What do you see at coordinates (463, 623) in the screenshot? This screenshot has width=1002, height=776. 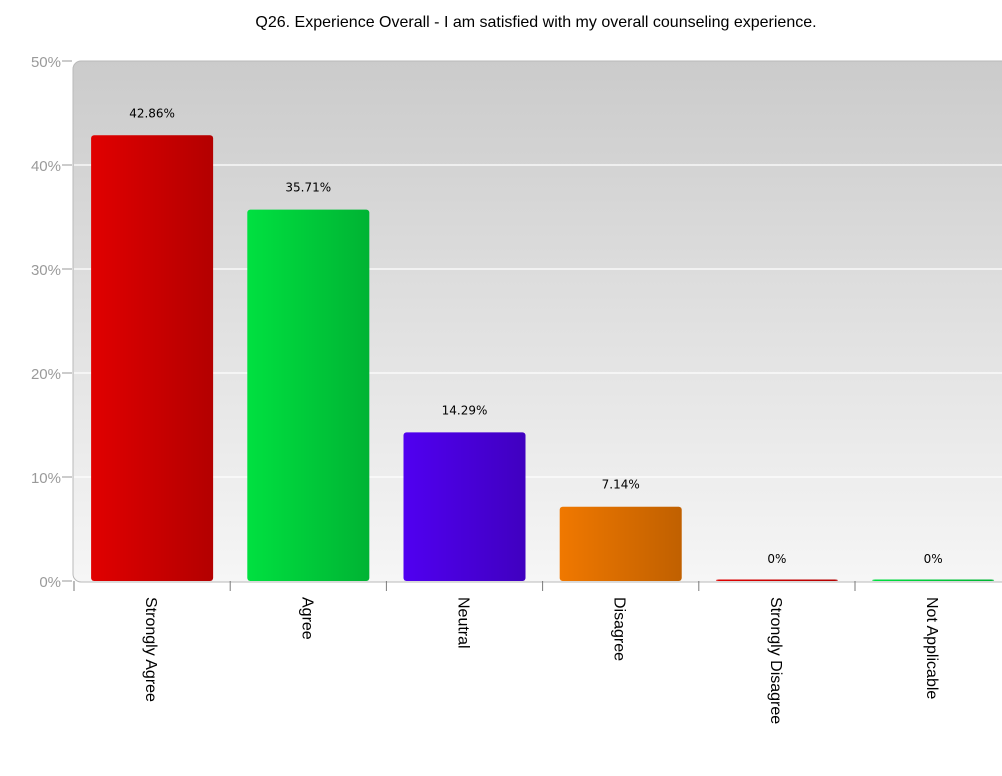 I see `category-label: Neutral` at bounding box center [463, 623].